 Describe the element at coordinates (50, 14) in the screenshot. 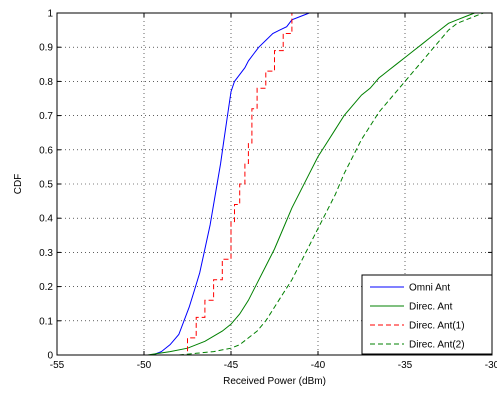

I see `y-tick-label: 1` at that location.